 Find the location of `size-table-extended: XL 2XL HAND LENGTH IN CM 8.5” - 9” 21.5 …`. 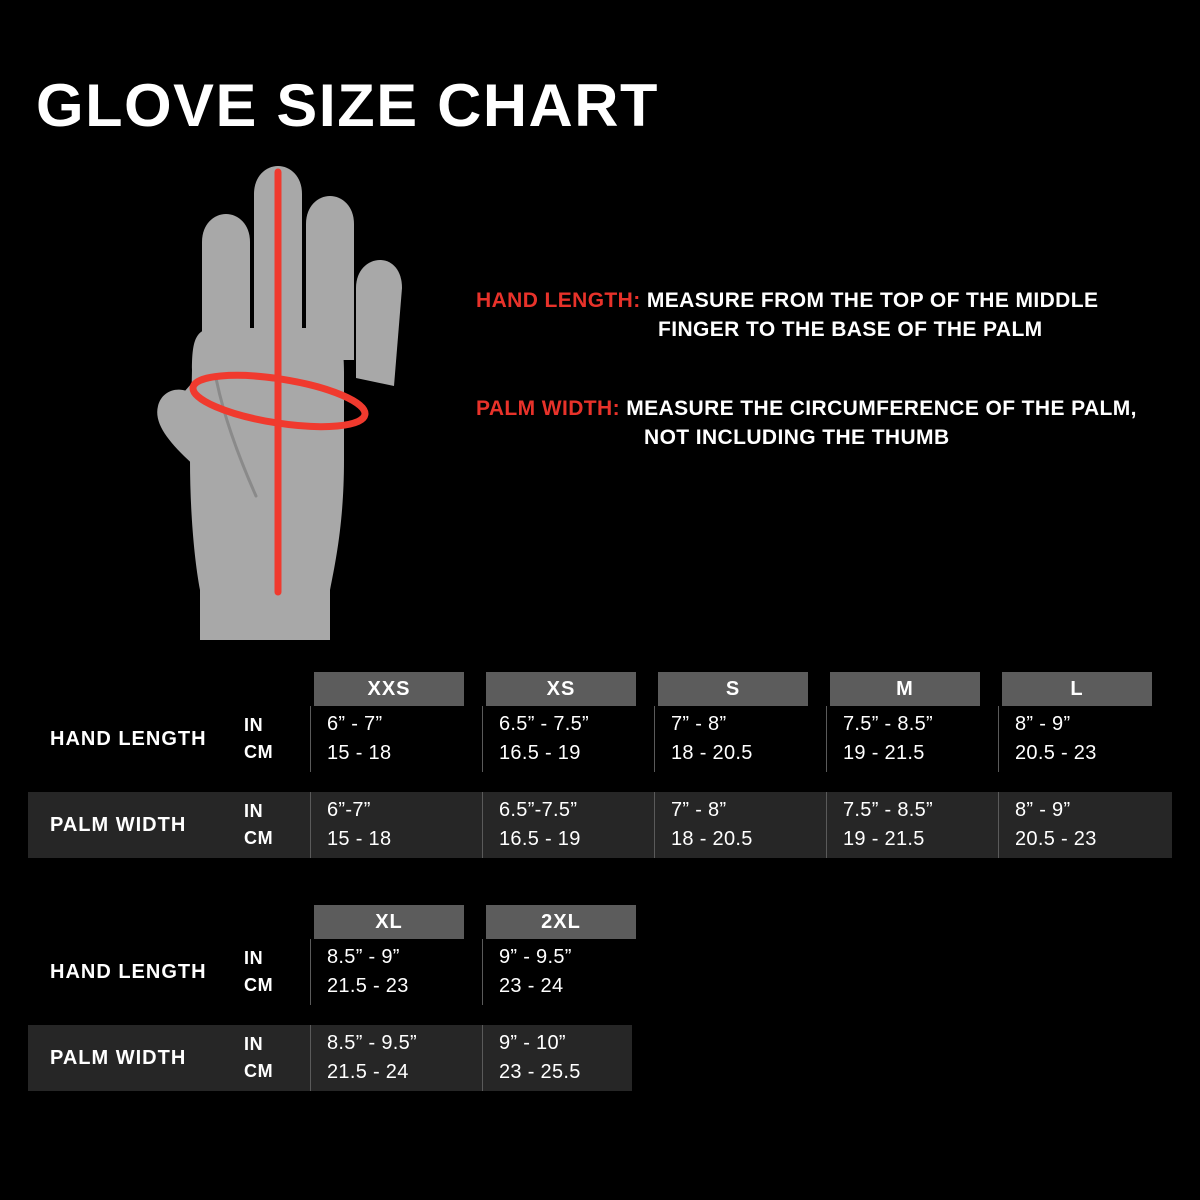

size-table-extended: XL 2XL HAND LENGTH IN CM 8.5” - 9” 21.5 … is located at coordinates (332, 998).